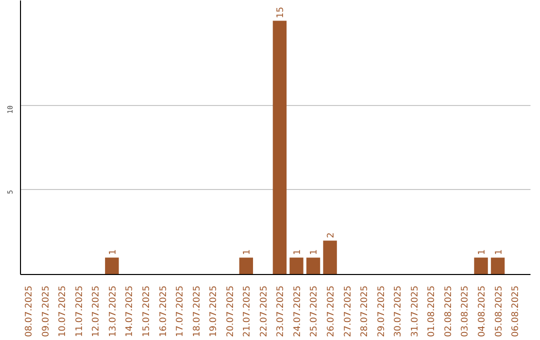 This screenshot has height=340, width=540. I want to click on x-tick-label: 17.07.2025, so click(181, 312).